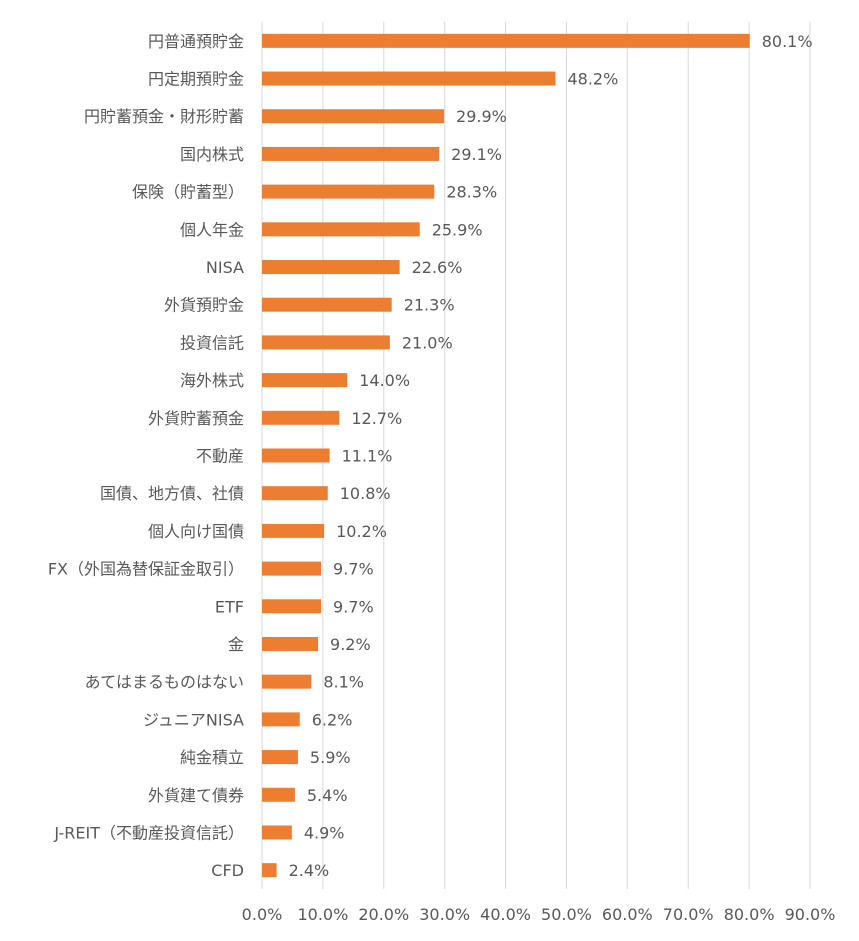 This screenshot has width=859, height=941. I want to click on data-label: 5.9%, so click(330, 757).